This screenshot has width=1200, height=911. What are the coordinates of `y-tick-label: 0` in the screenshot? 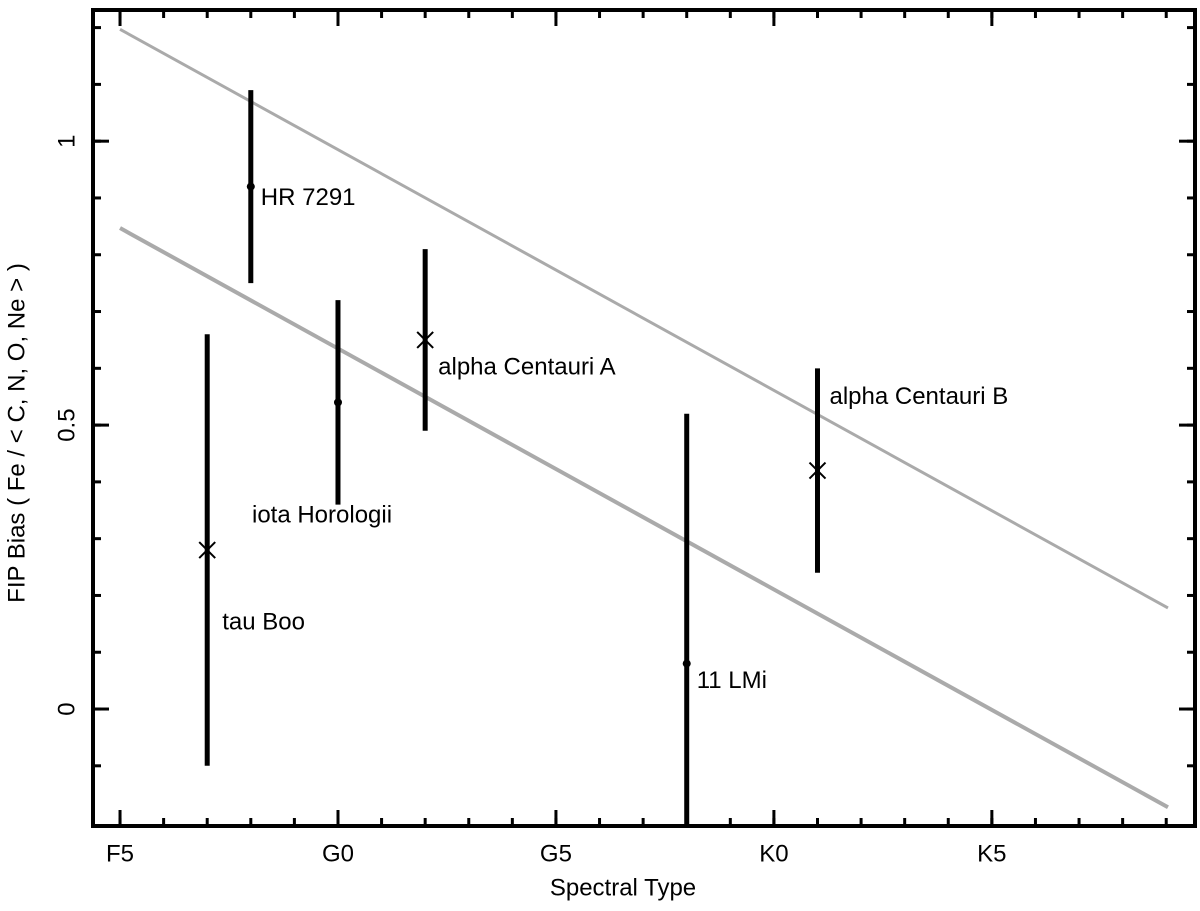 It's located at (66, 708).